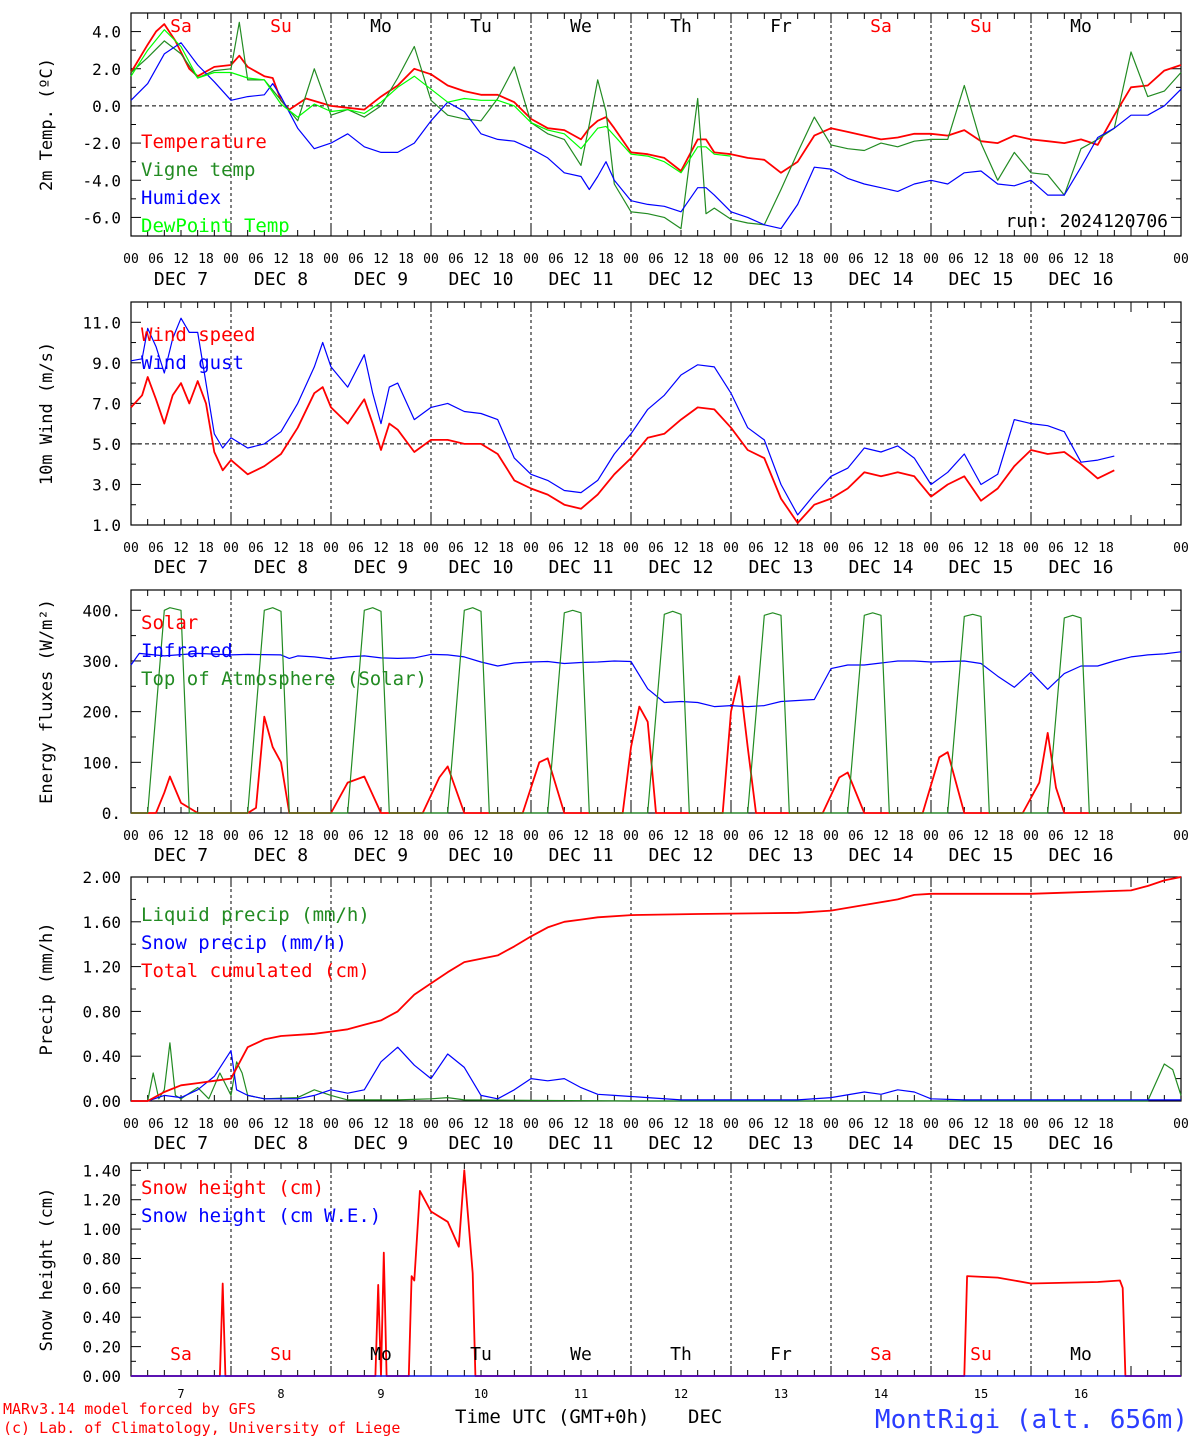  What do you see at coordinates (111, 813) in the screenshot?
I see `y-tick-label: 0.` at bounding box center [111, 813].